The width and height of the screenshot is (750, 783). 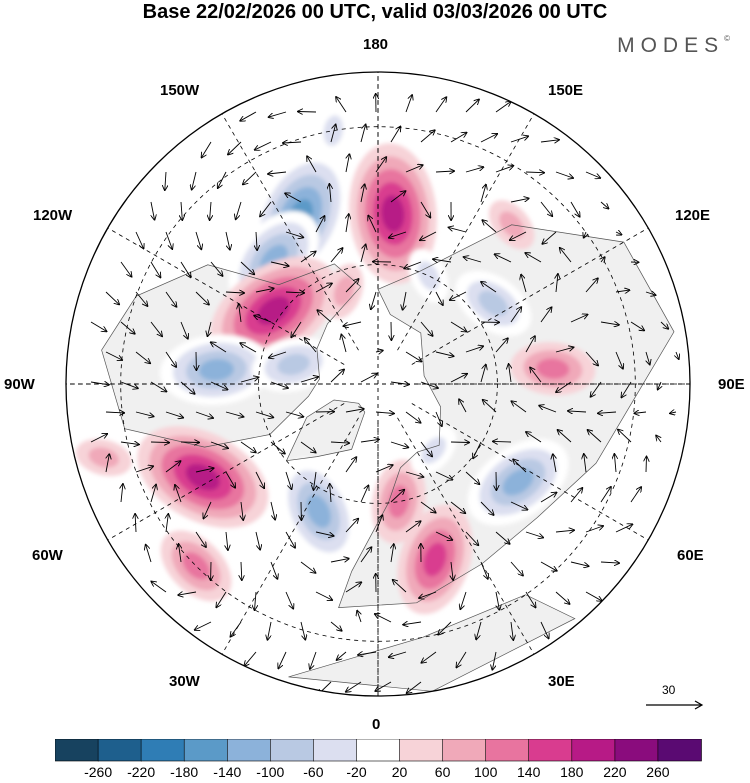 What do you see at coordinates (566, 90) in the screenshot?
I see `lon-label-150e: 150E` at bounding box center [566, 90].